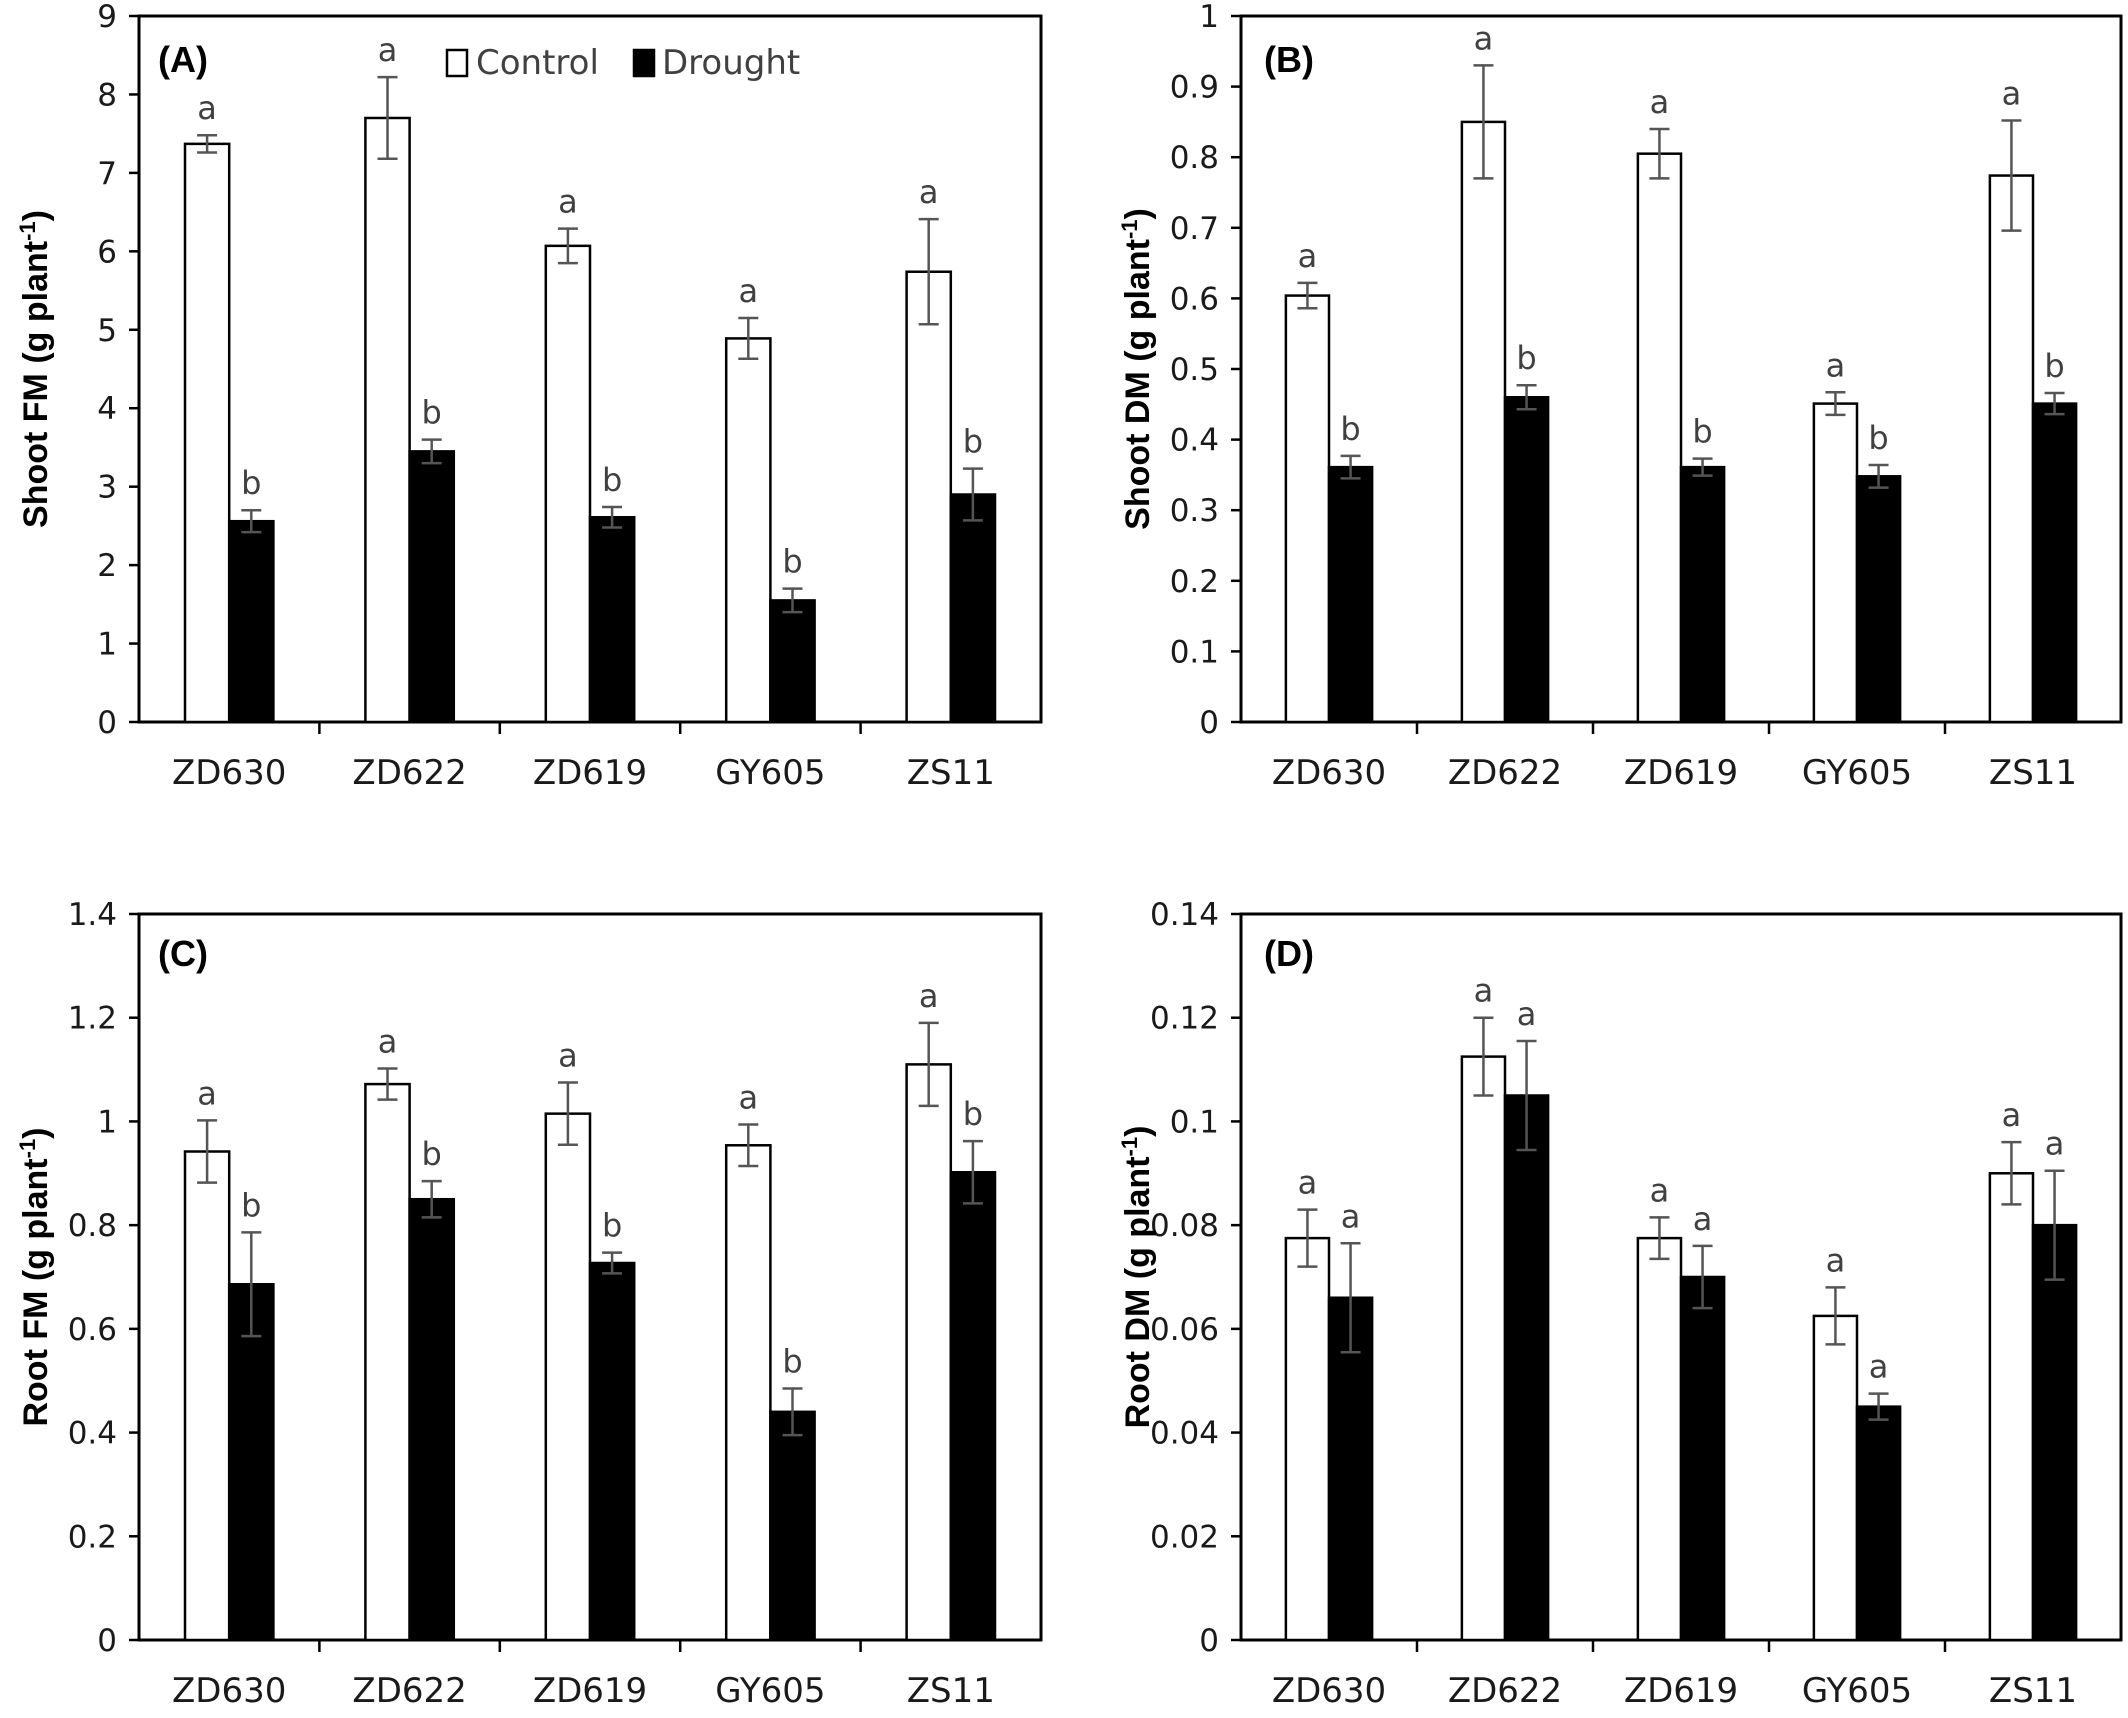  What do you see at coordinates (1184, 1434) in the screenshot?
I see `y-tick-label: 0.04` at bounding box center [1184, 1434].